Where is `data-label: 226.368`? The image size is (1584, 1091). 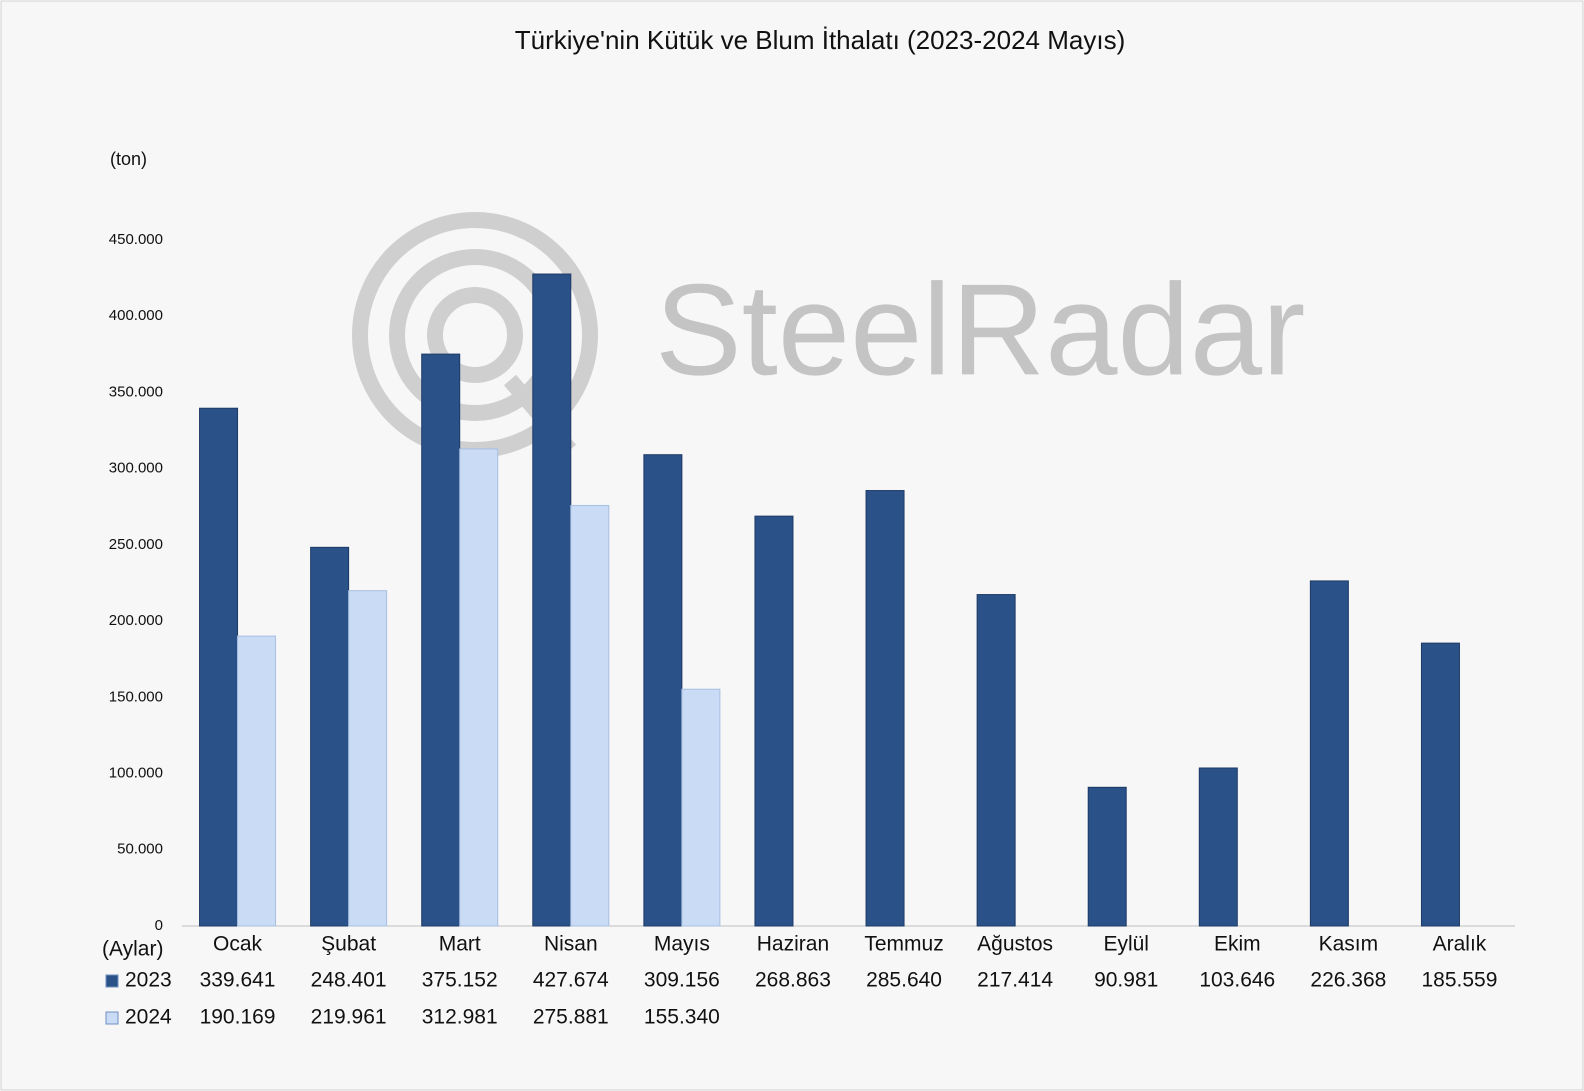 data-label: 226.368 is located at coordinates (1348, 980).